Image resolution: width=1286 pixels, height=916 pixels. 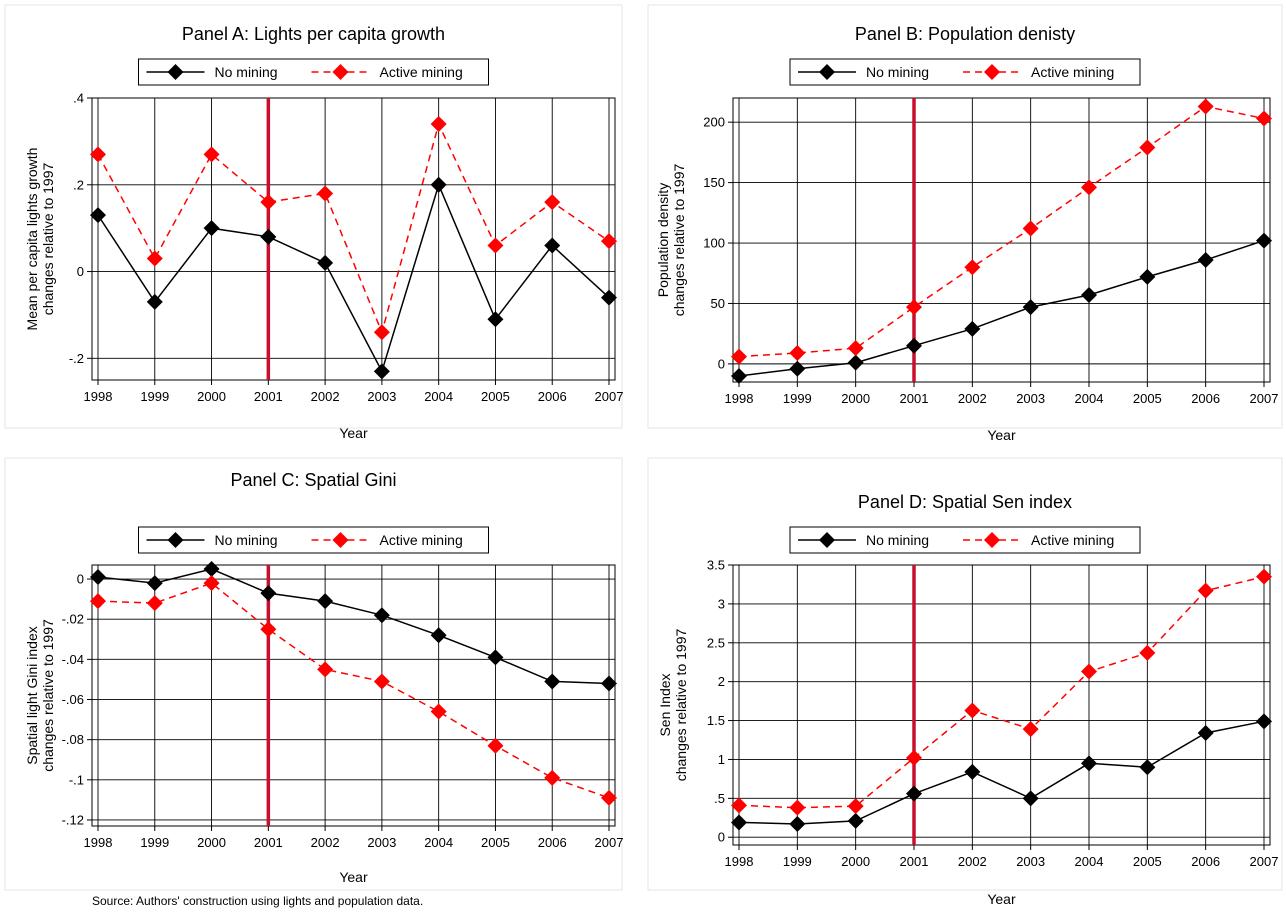 I want to click on y-tick-label: 2.5, so click(x=716, y=642).